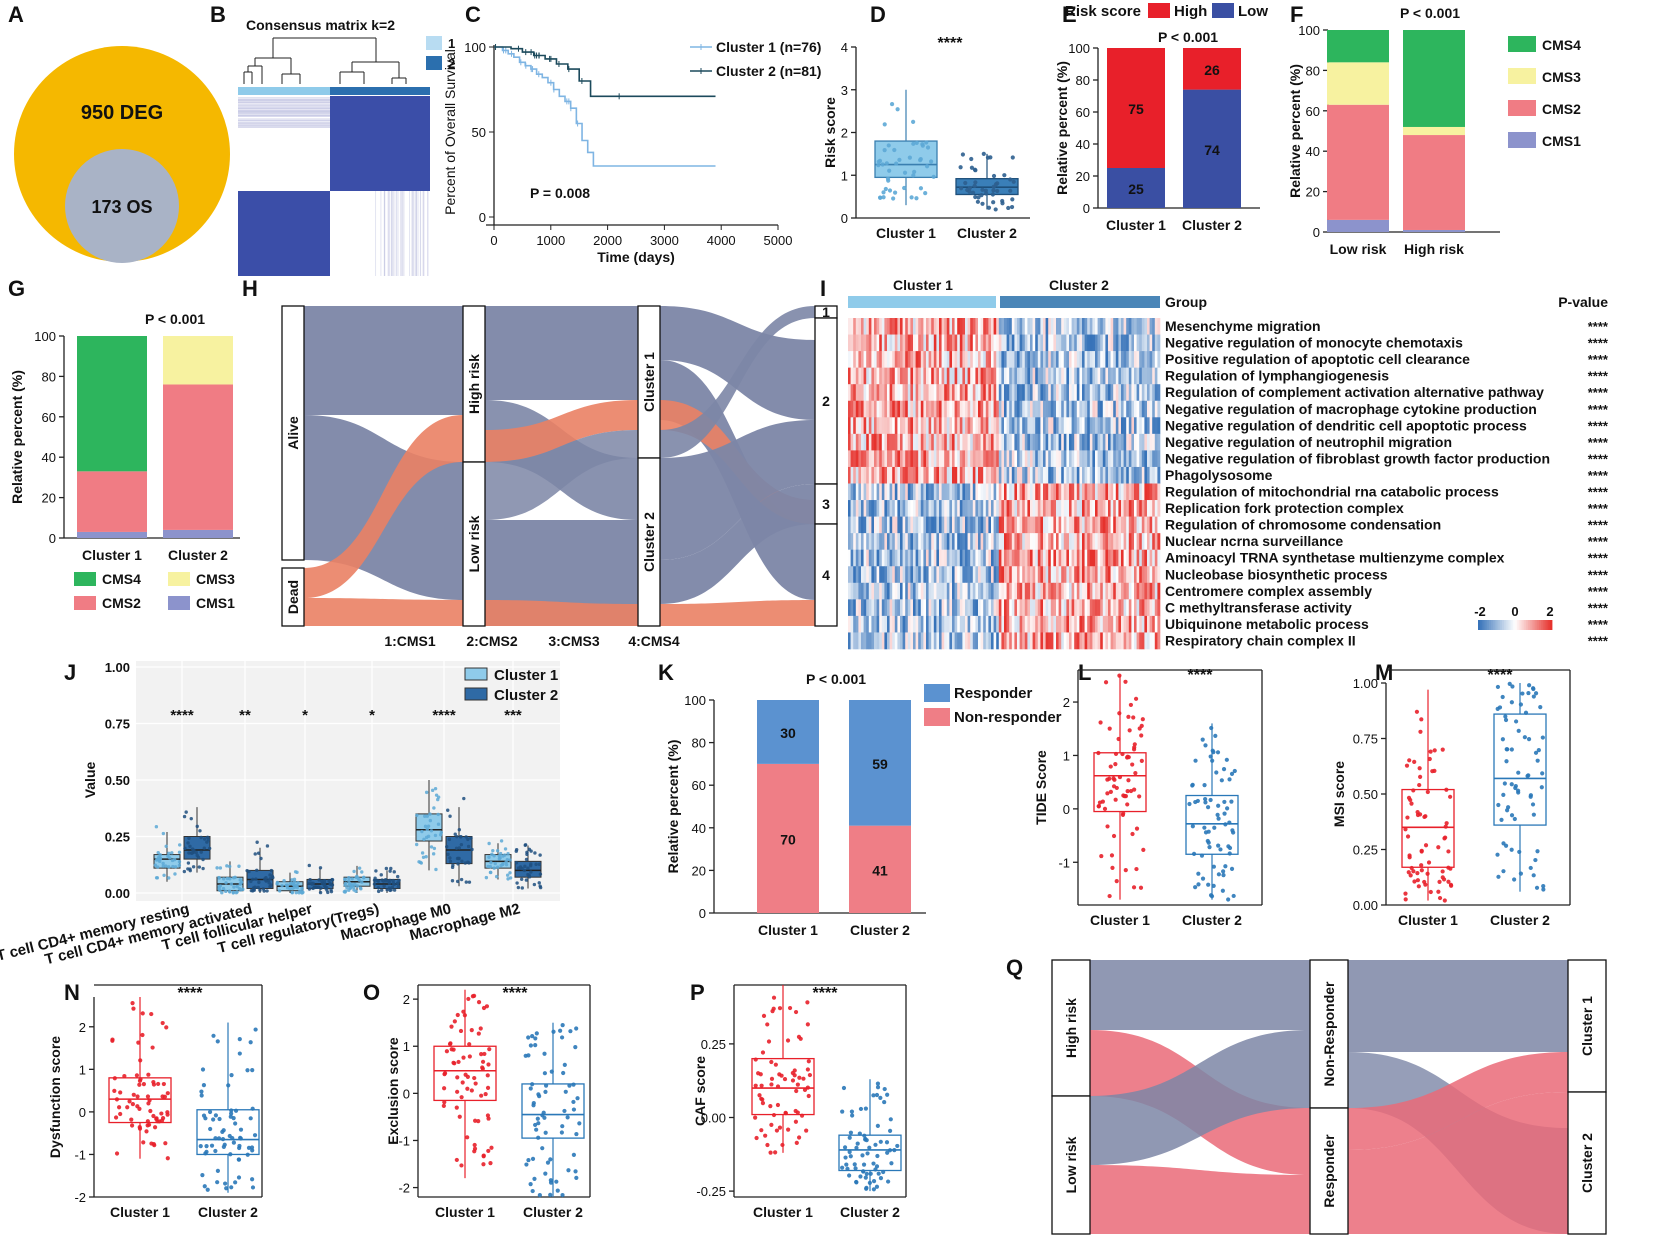 This screenshot has width=1657, height=1239. Describe the element at coordinates (383, 612) in the screenshot. I see `flow-dead-low` at that location.